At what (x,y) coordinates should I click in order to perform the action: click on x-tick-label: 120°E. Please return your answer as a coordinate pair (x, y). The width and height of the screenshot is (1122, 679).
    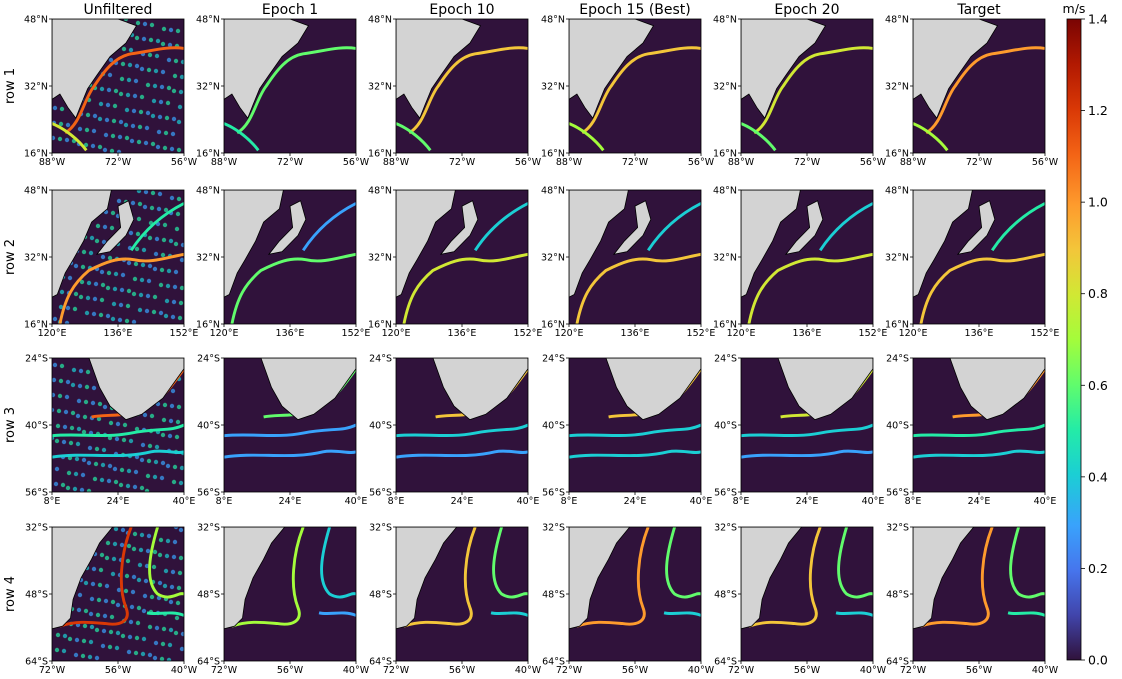
    Looking at the image, I should click on (396, 333).